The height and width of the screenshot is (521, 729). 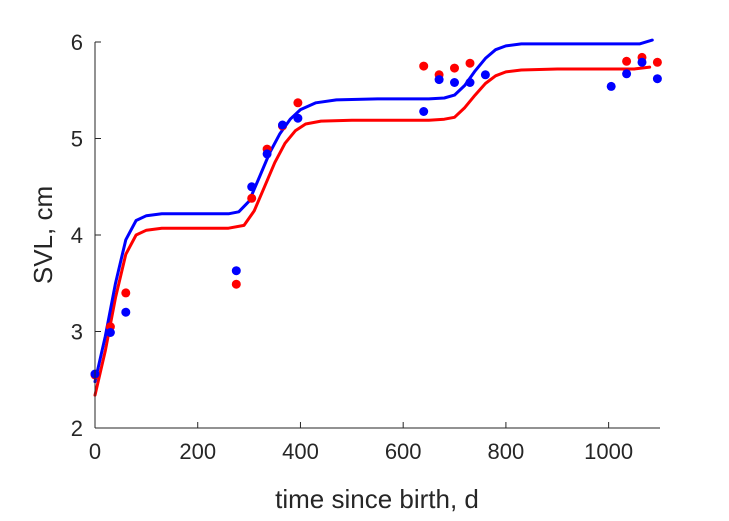 What do you see at coordinates (197, 451) in the screenshot?
I see `x-tick-label: 200` at bounding box center [197, 451].